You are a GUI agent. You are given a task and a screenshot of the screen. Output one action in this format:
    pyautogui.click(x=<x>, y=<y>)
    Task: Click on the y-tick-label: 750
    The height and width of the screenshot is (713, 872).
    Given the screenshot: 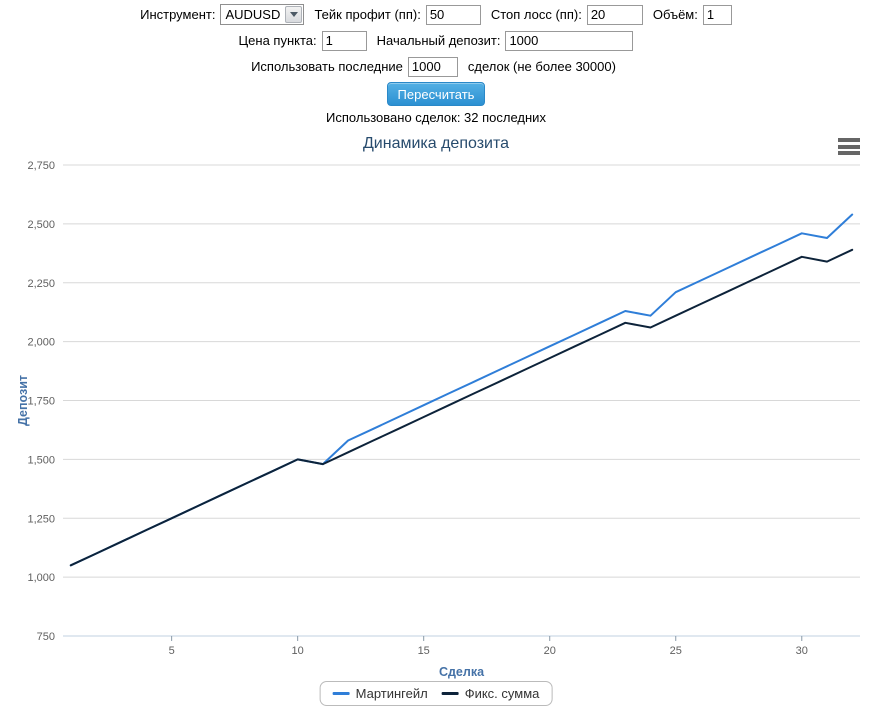 What is the action you would take?
    pyautogui.click(x=46, y=637)
    